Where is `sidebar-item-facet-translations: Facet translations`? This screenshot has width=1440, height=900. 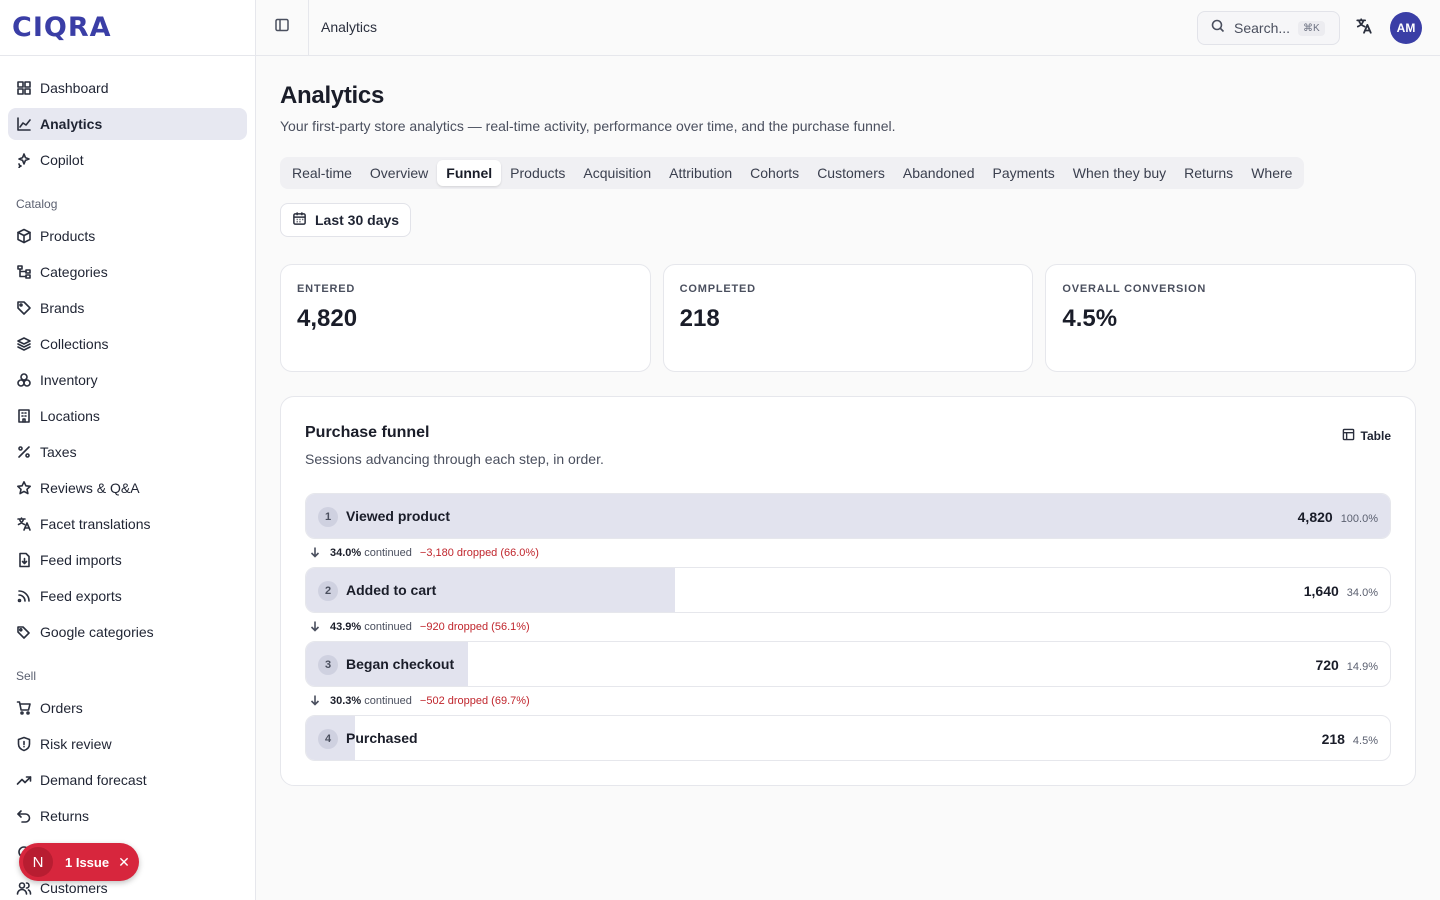
sidebar-item-facet-translations: Facet translations is located at coordinates (127, 524).